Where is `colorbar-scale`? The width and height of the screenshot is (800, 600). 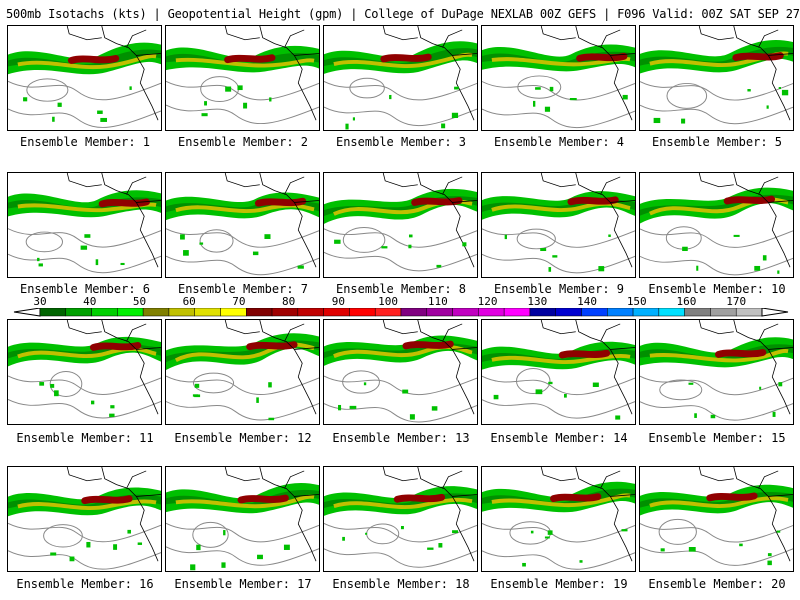 colorbar-scale is located at coordinates (401, 312).